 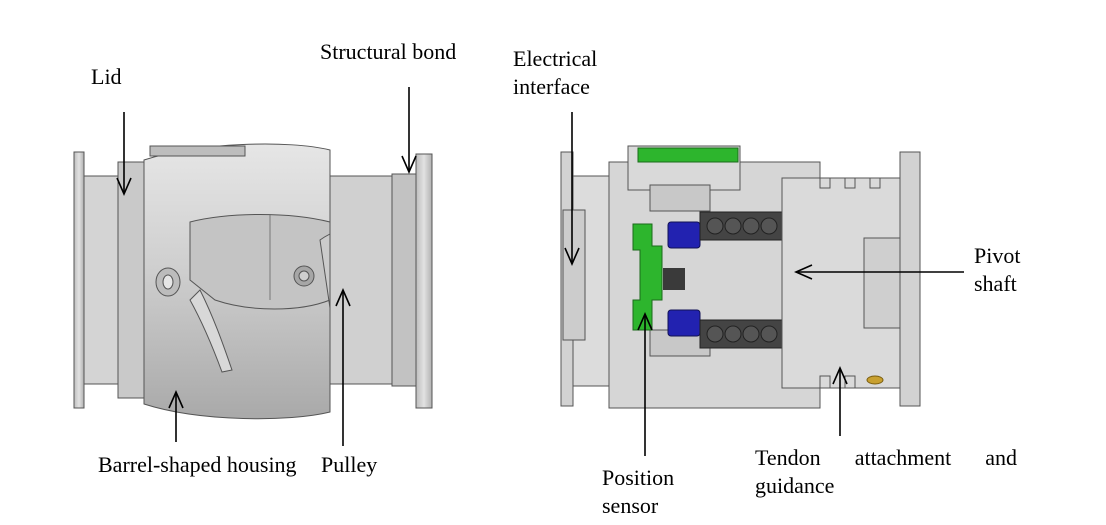 I want to click on lid-flange-ring, so click(x=101, y=280).